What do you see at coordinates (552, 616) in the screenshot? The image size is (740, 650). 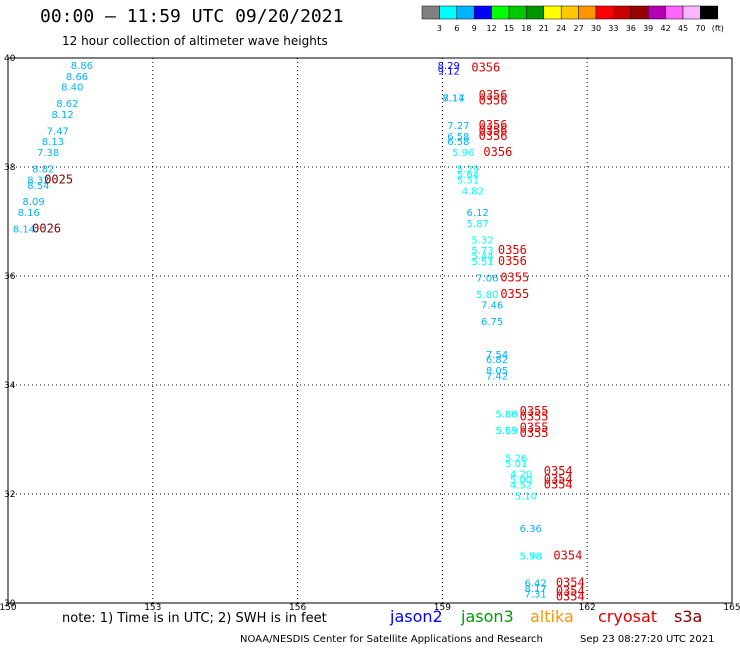 I see `satellite-name: altika` at bounding box center [552, 616].